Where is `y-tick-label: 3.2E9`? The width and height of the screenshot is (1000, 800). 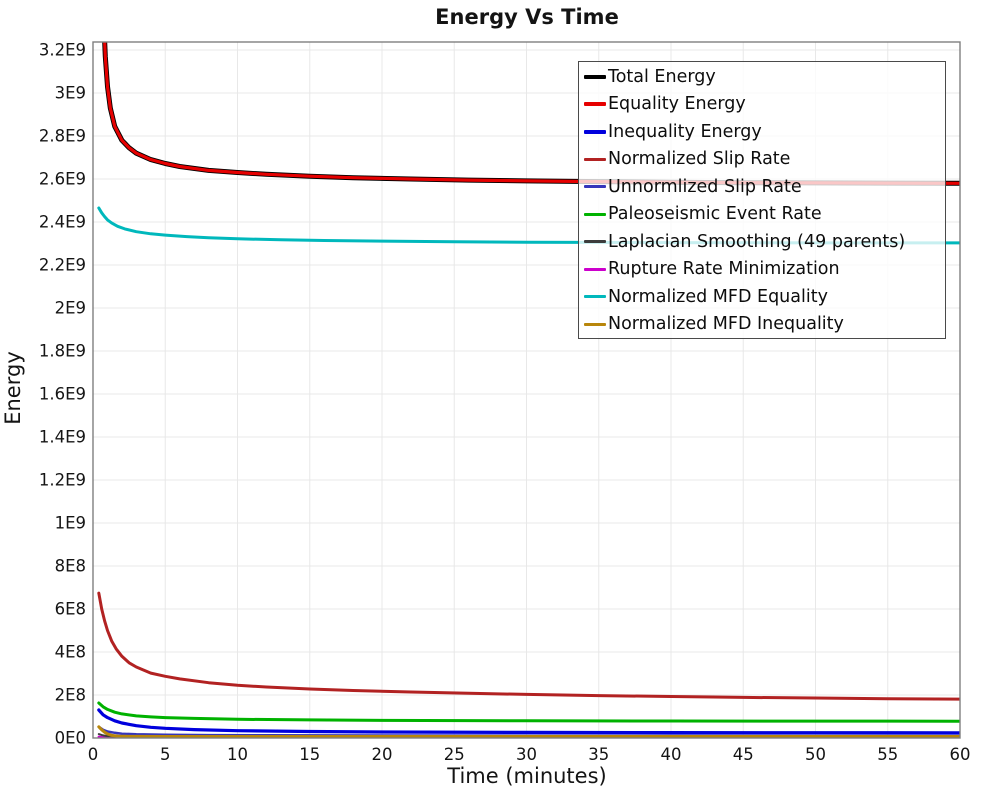
y-tick-label: 3.2E9 is located at coordinates (62, 50).